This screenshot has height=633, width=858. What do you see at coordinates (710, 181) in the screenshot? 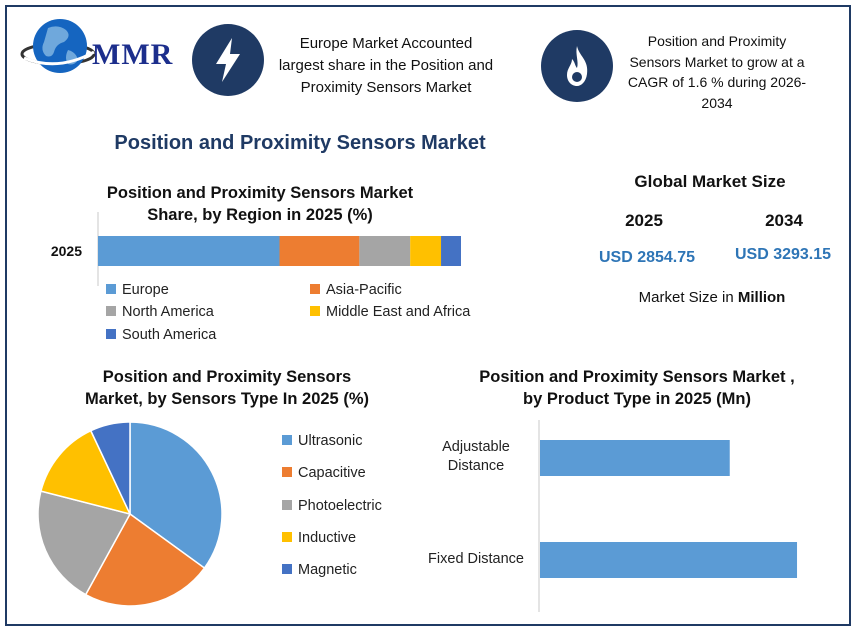
I see `global-market-title: Global Market Size` at bounding box center [710, 181].